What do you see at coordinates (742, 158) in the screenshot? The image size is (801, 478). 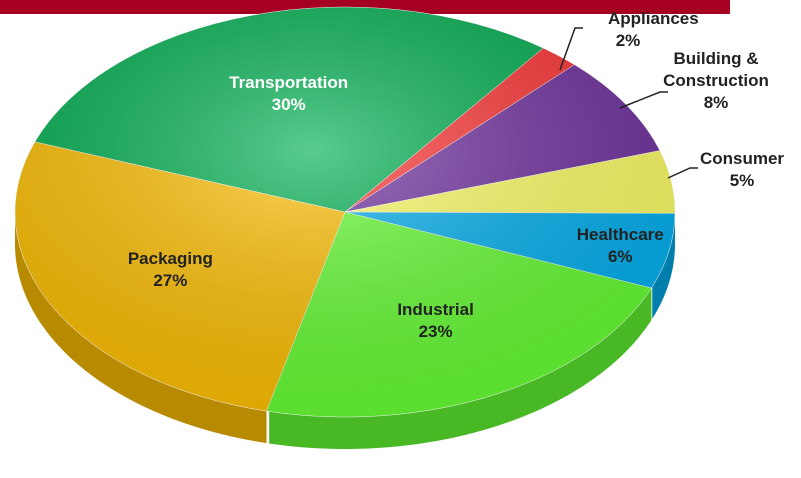 I see `category-label: Consumer` at bounding box center [742, 158].